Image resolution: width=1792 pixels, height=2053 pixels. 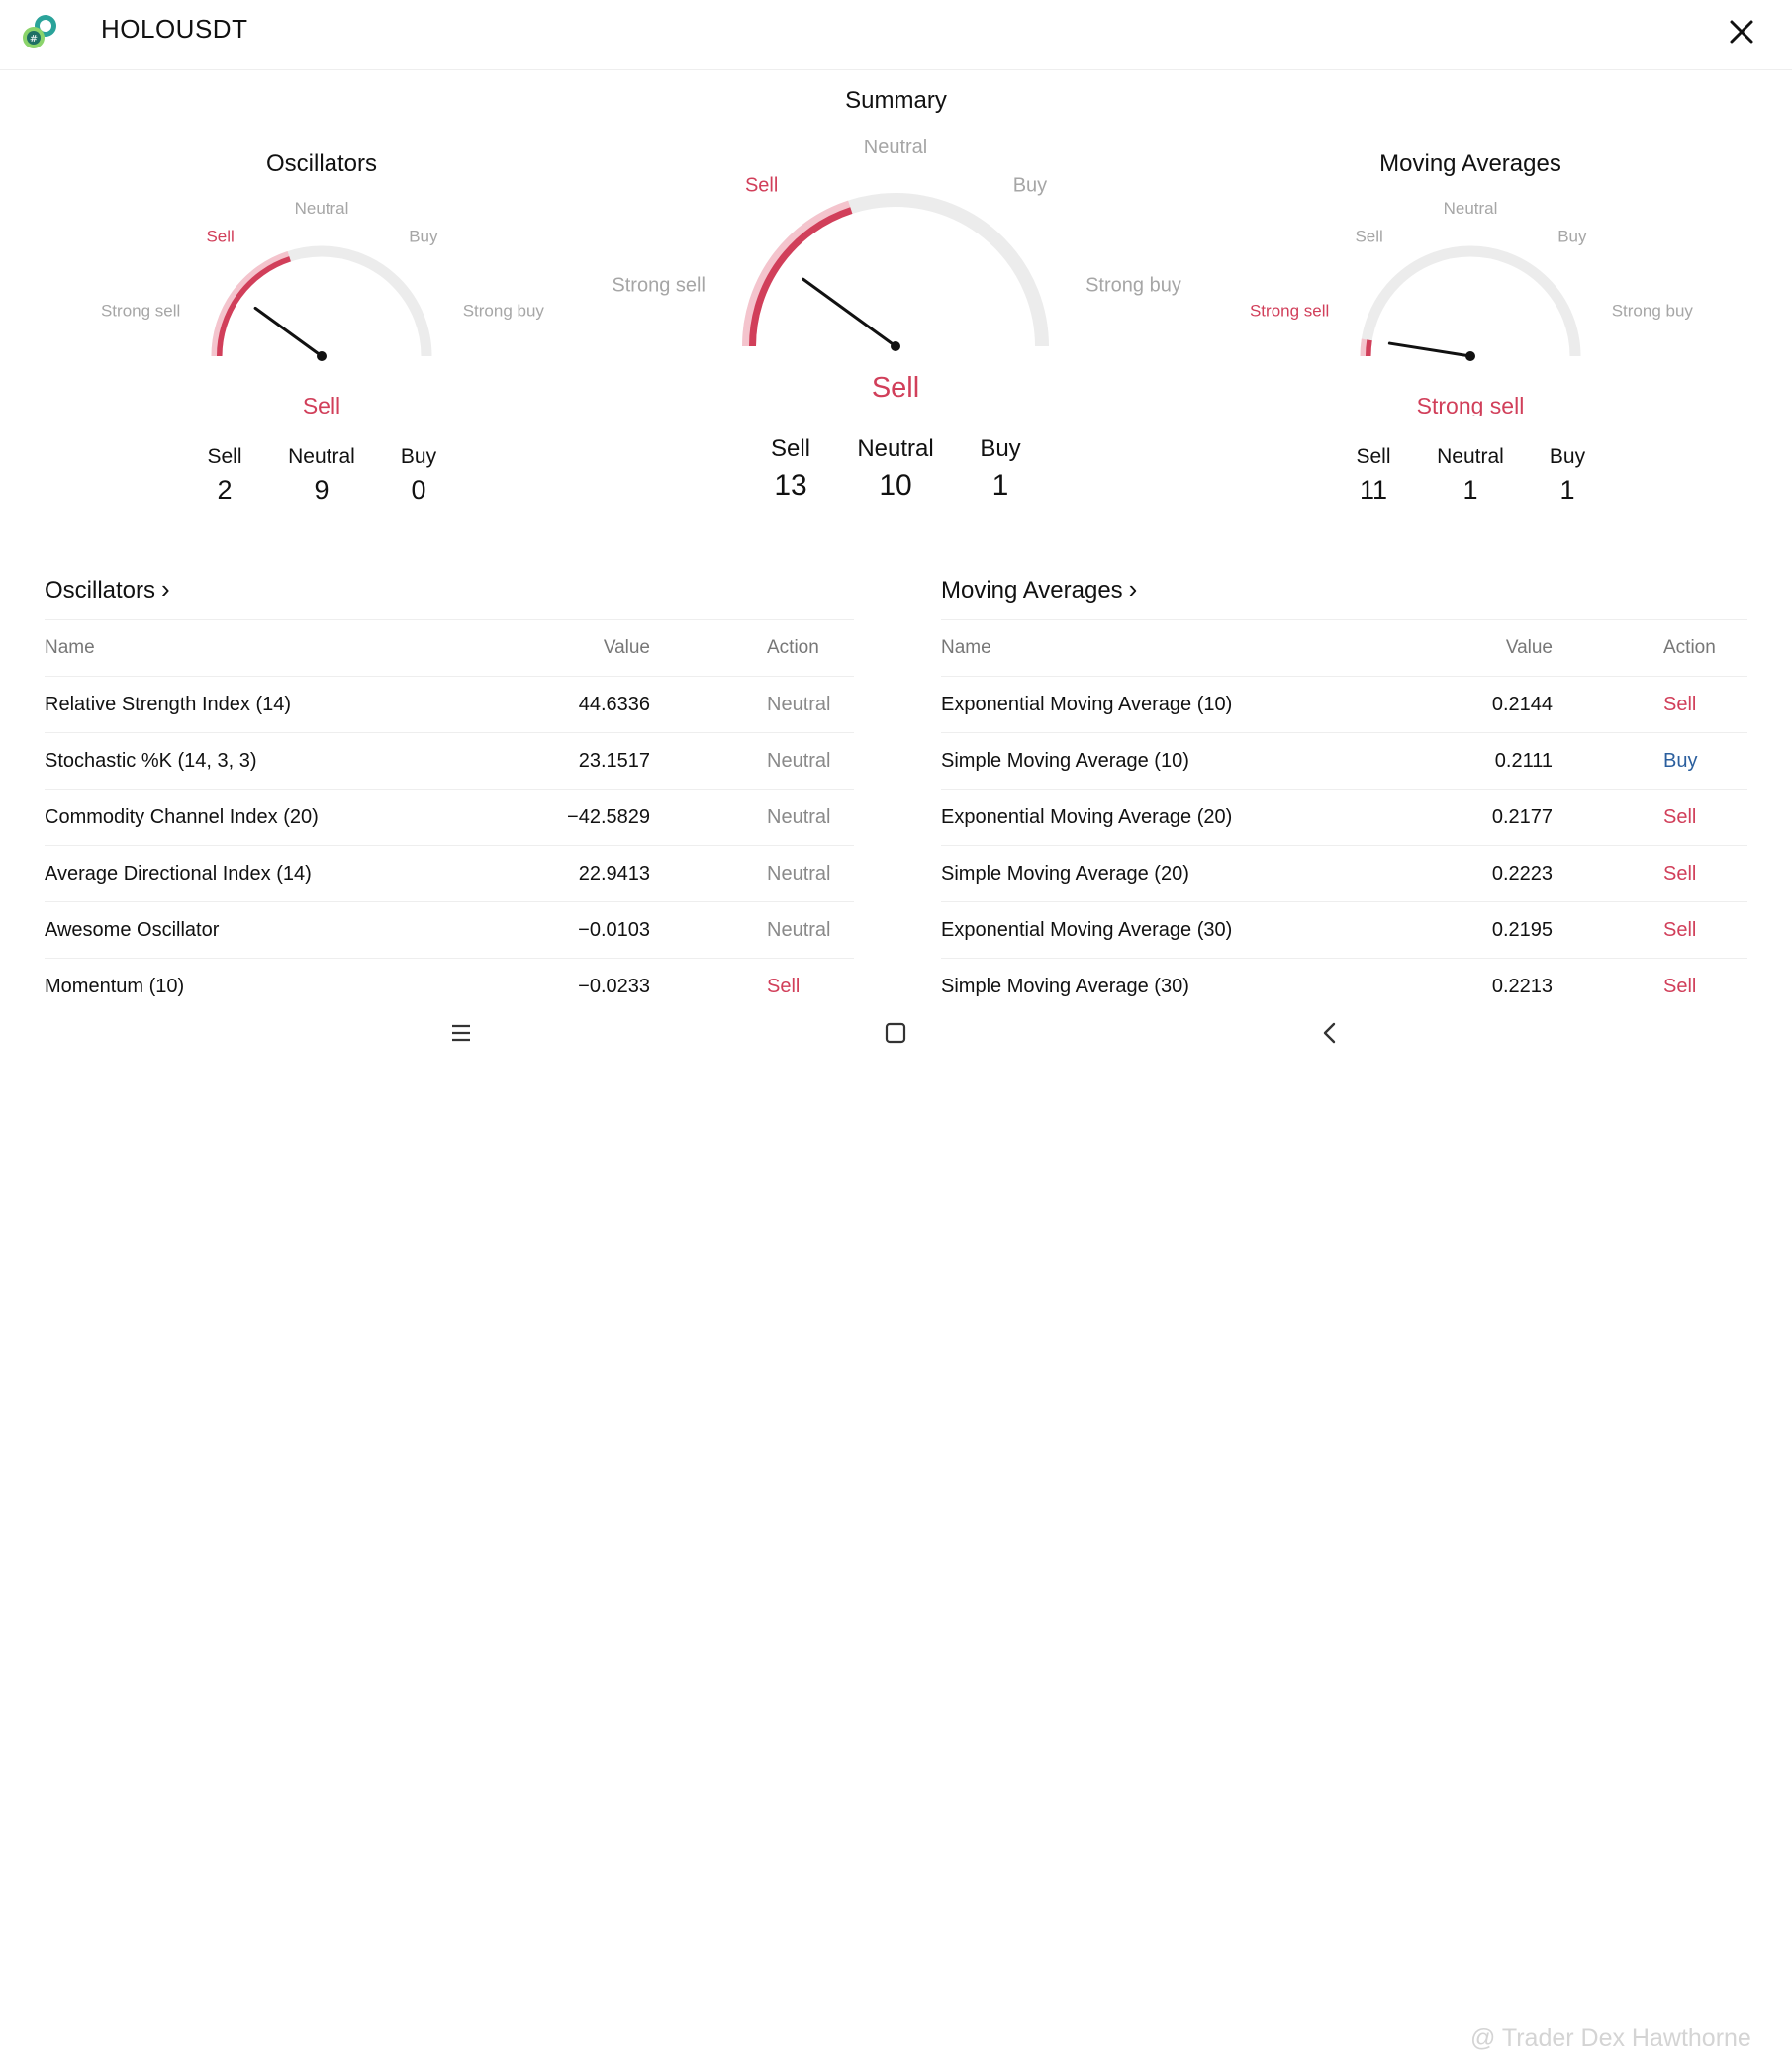 What do you see at coordinates (1524, 761) in the screenshot?
I see `indicator-value: 0.2111` at bounding box center [1524, 761].